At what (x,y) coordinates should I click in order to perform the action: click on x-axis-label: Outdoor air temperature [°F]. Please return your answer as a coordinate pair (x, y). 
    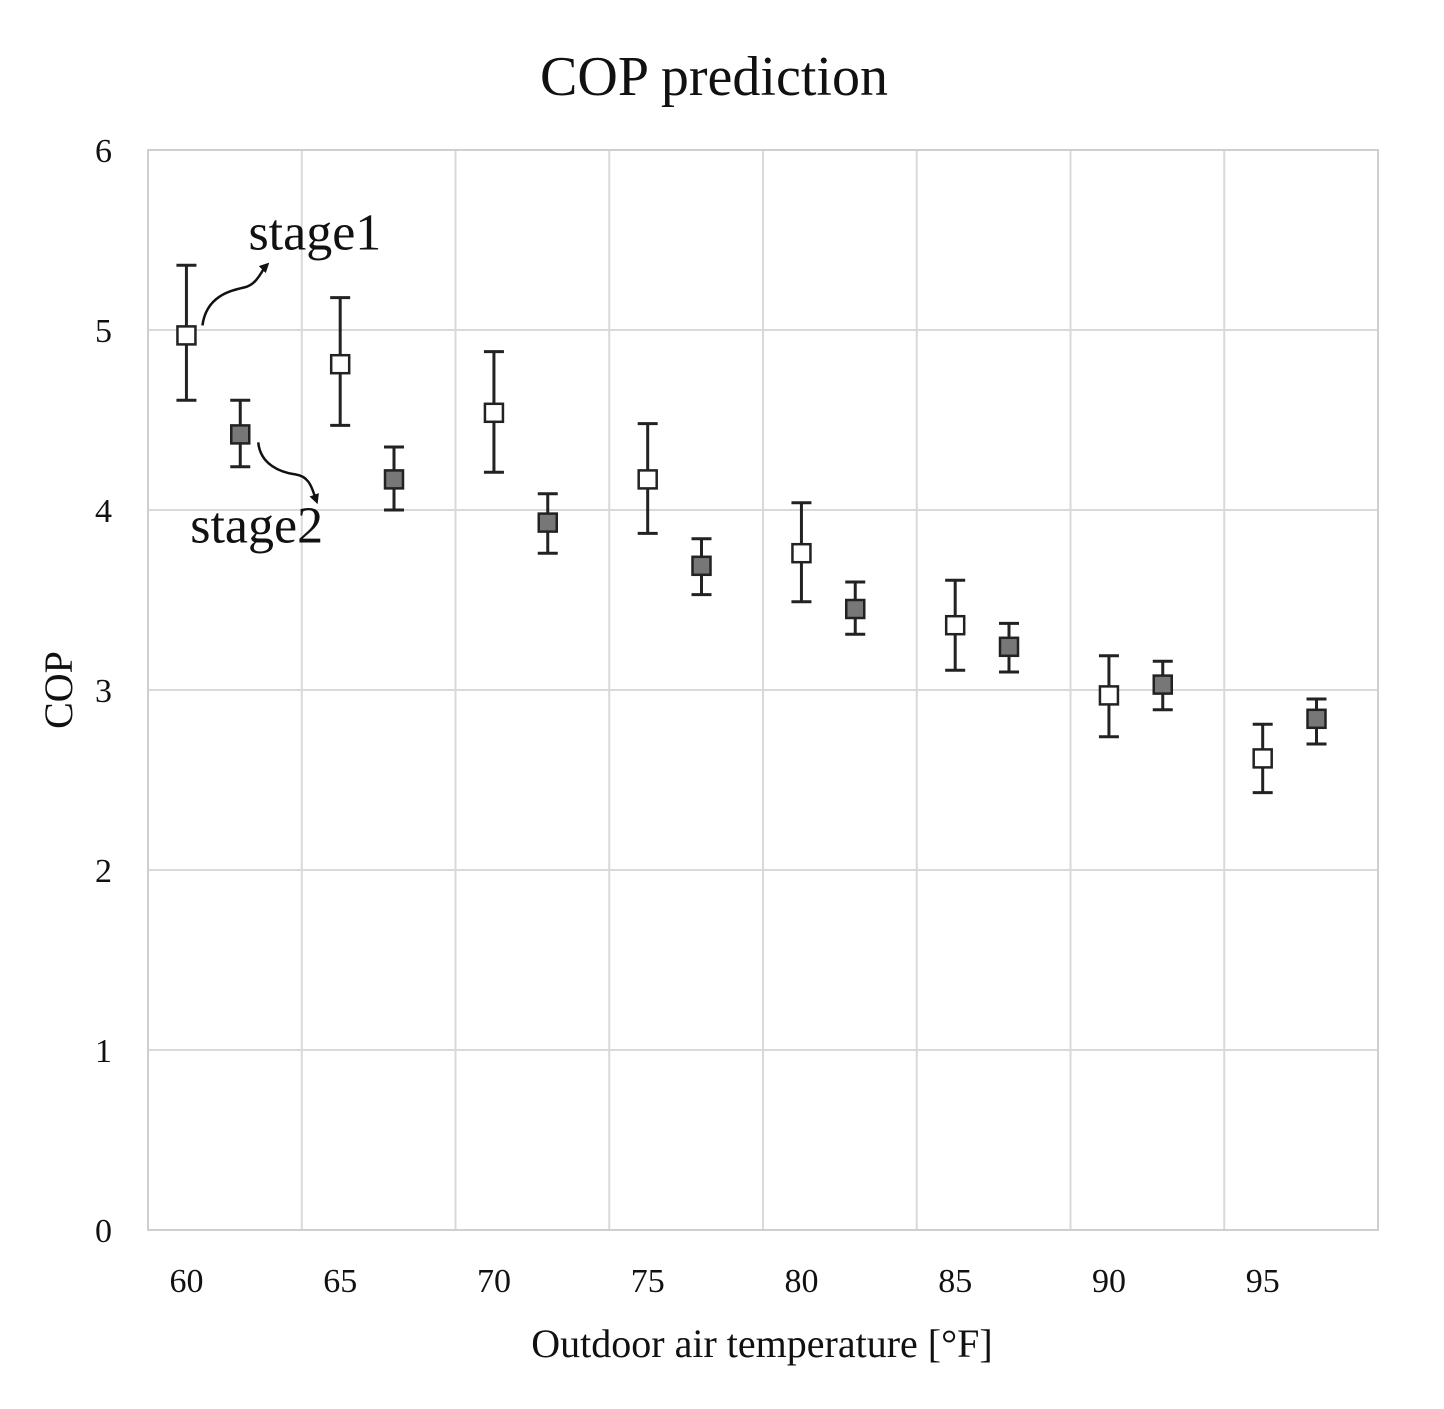
    Looking at the image, I should click on (761, 1343).